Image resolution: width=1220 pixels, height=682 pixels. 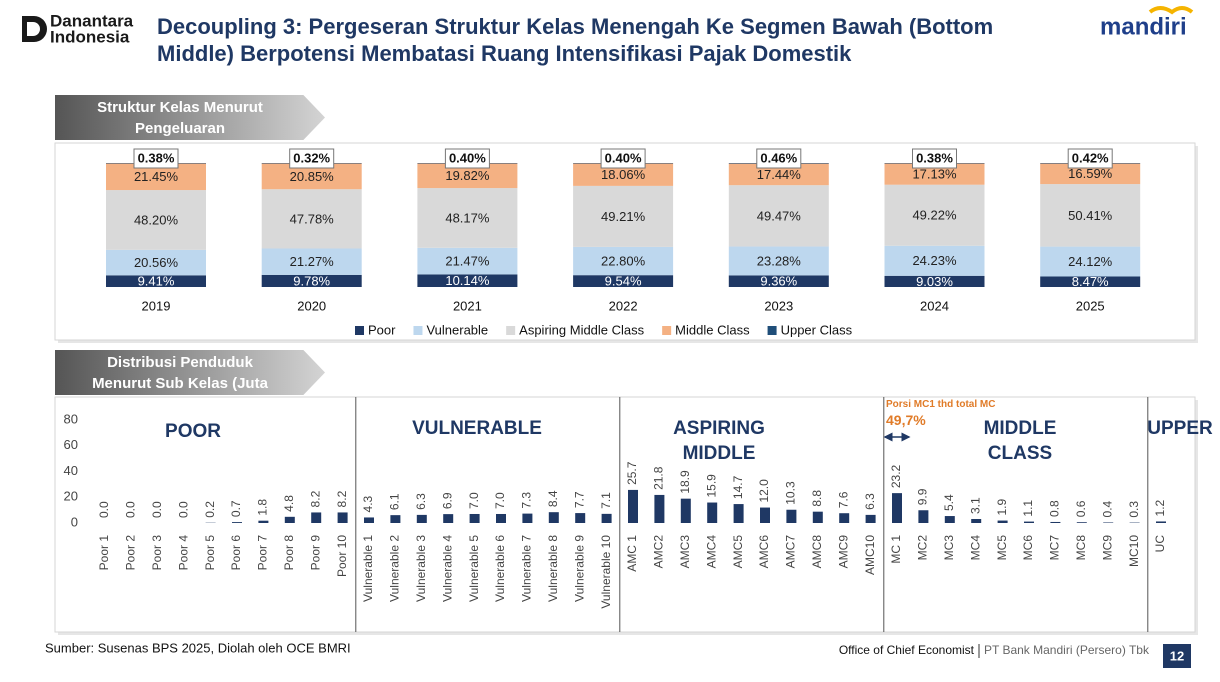 I want to click on value-label: 0.3, so click(x=1134, y=509).